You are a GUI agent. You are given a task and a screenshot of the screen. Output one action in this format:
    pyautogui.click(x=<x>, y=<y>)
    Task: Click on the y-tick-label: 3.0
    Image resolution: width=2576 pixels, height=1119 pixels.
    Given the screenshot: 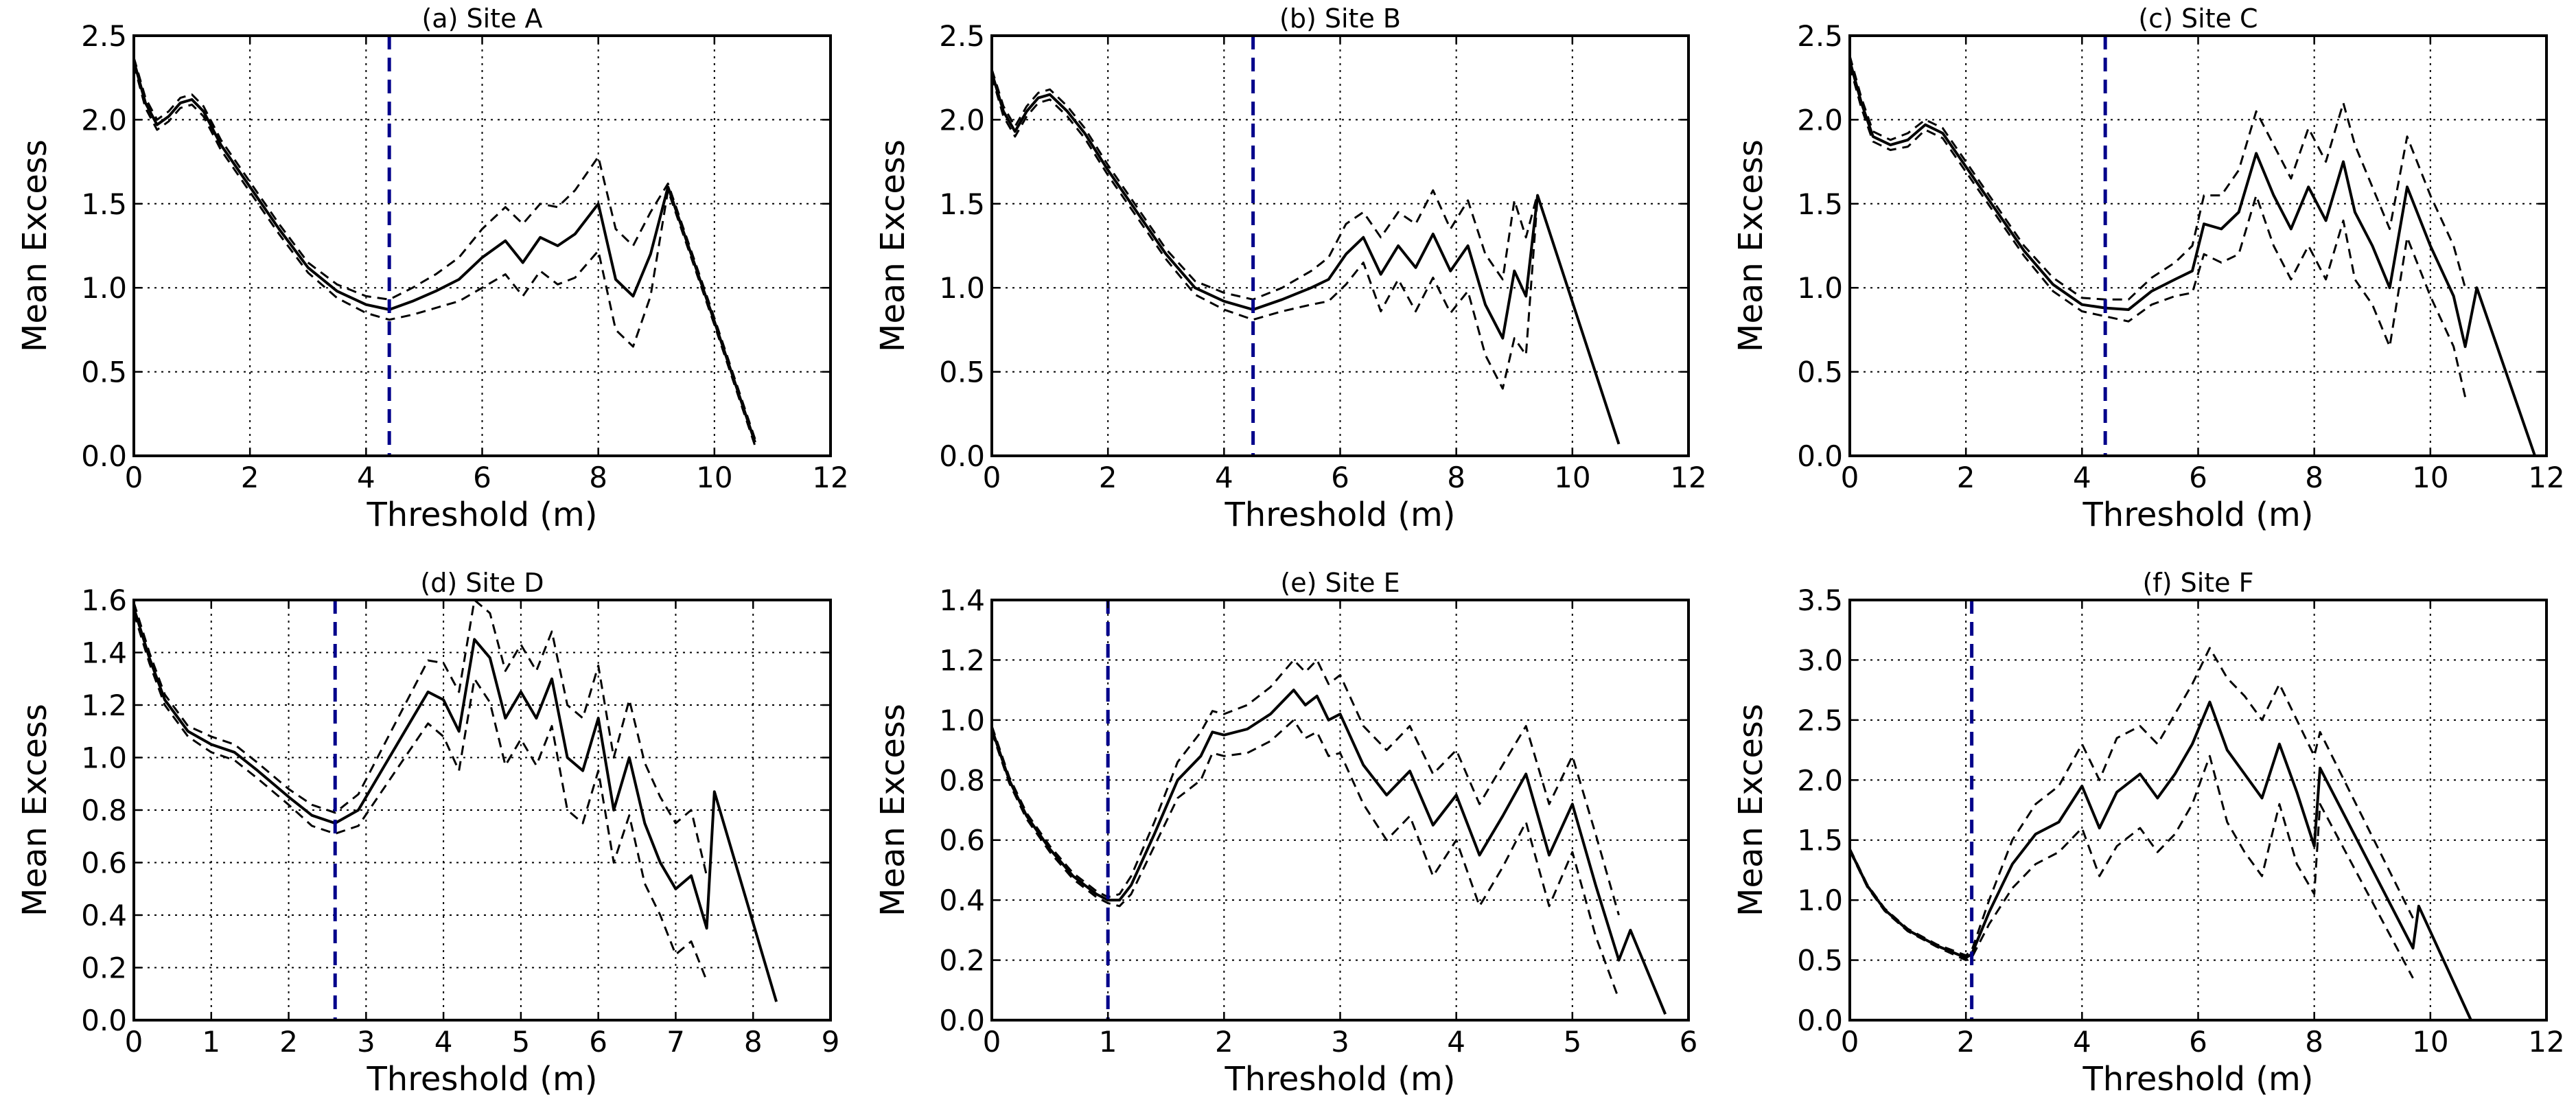 What is the action you would take?
    pyautogui.click(x=1820, y=660)
    